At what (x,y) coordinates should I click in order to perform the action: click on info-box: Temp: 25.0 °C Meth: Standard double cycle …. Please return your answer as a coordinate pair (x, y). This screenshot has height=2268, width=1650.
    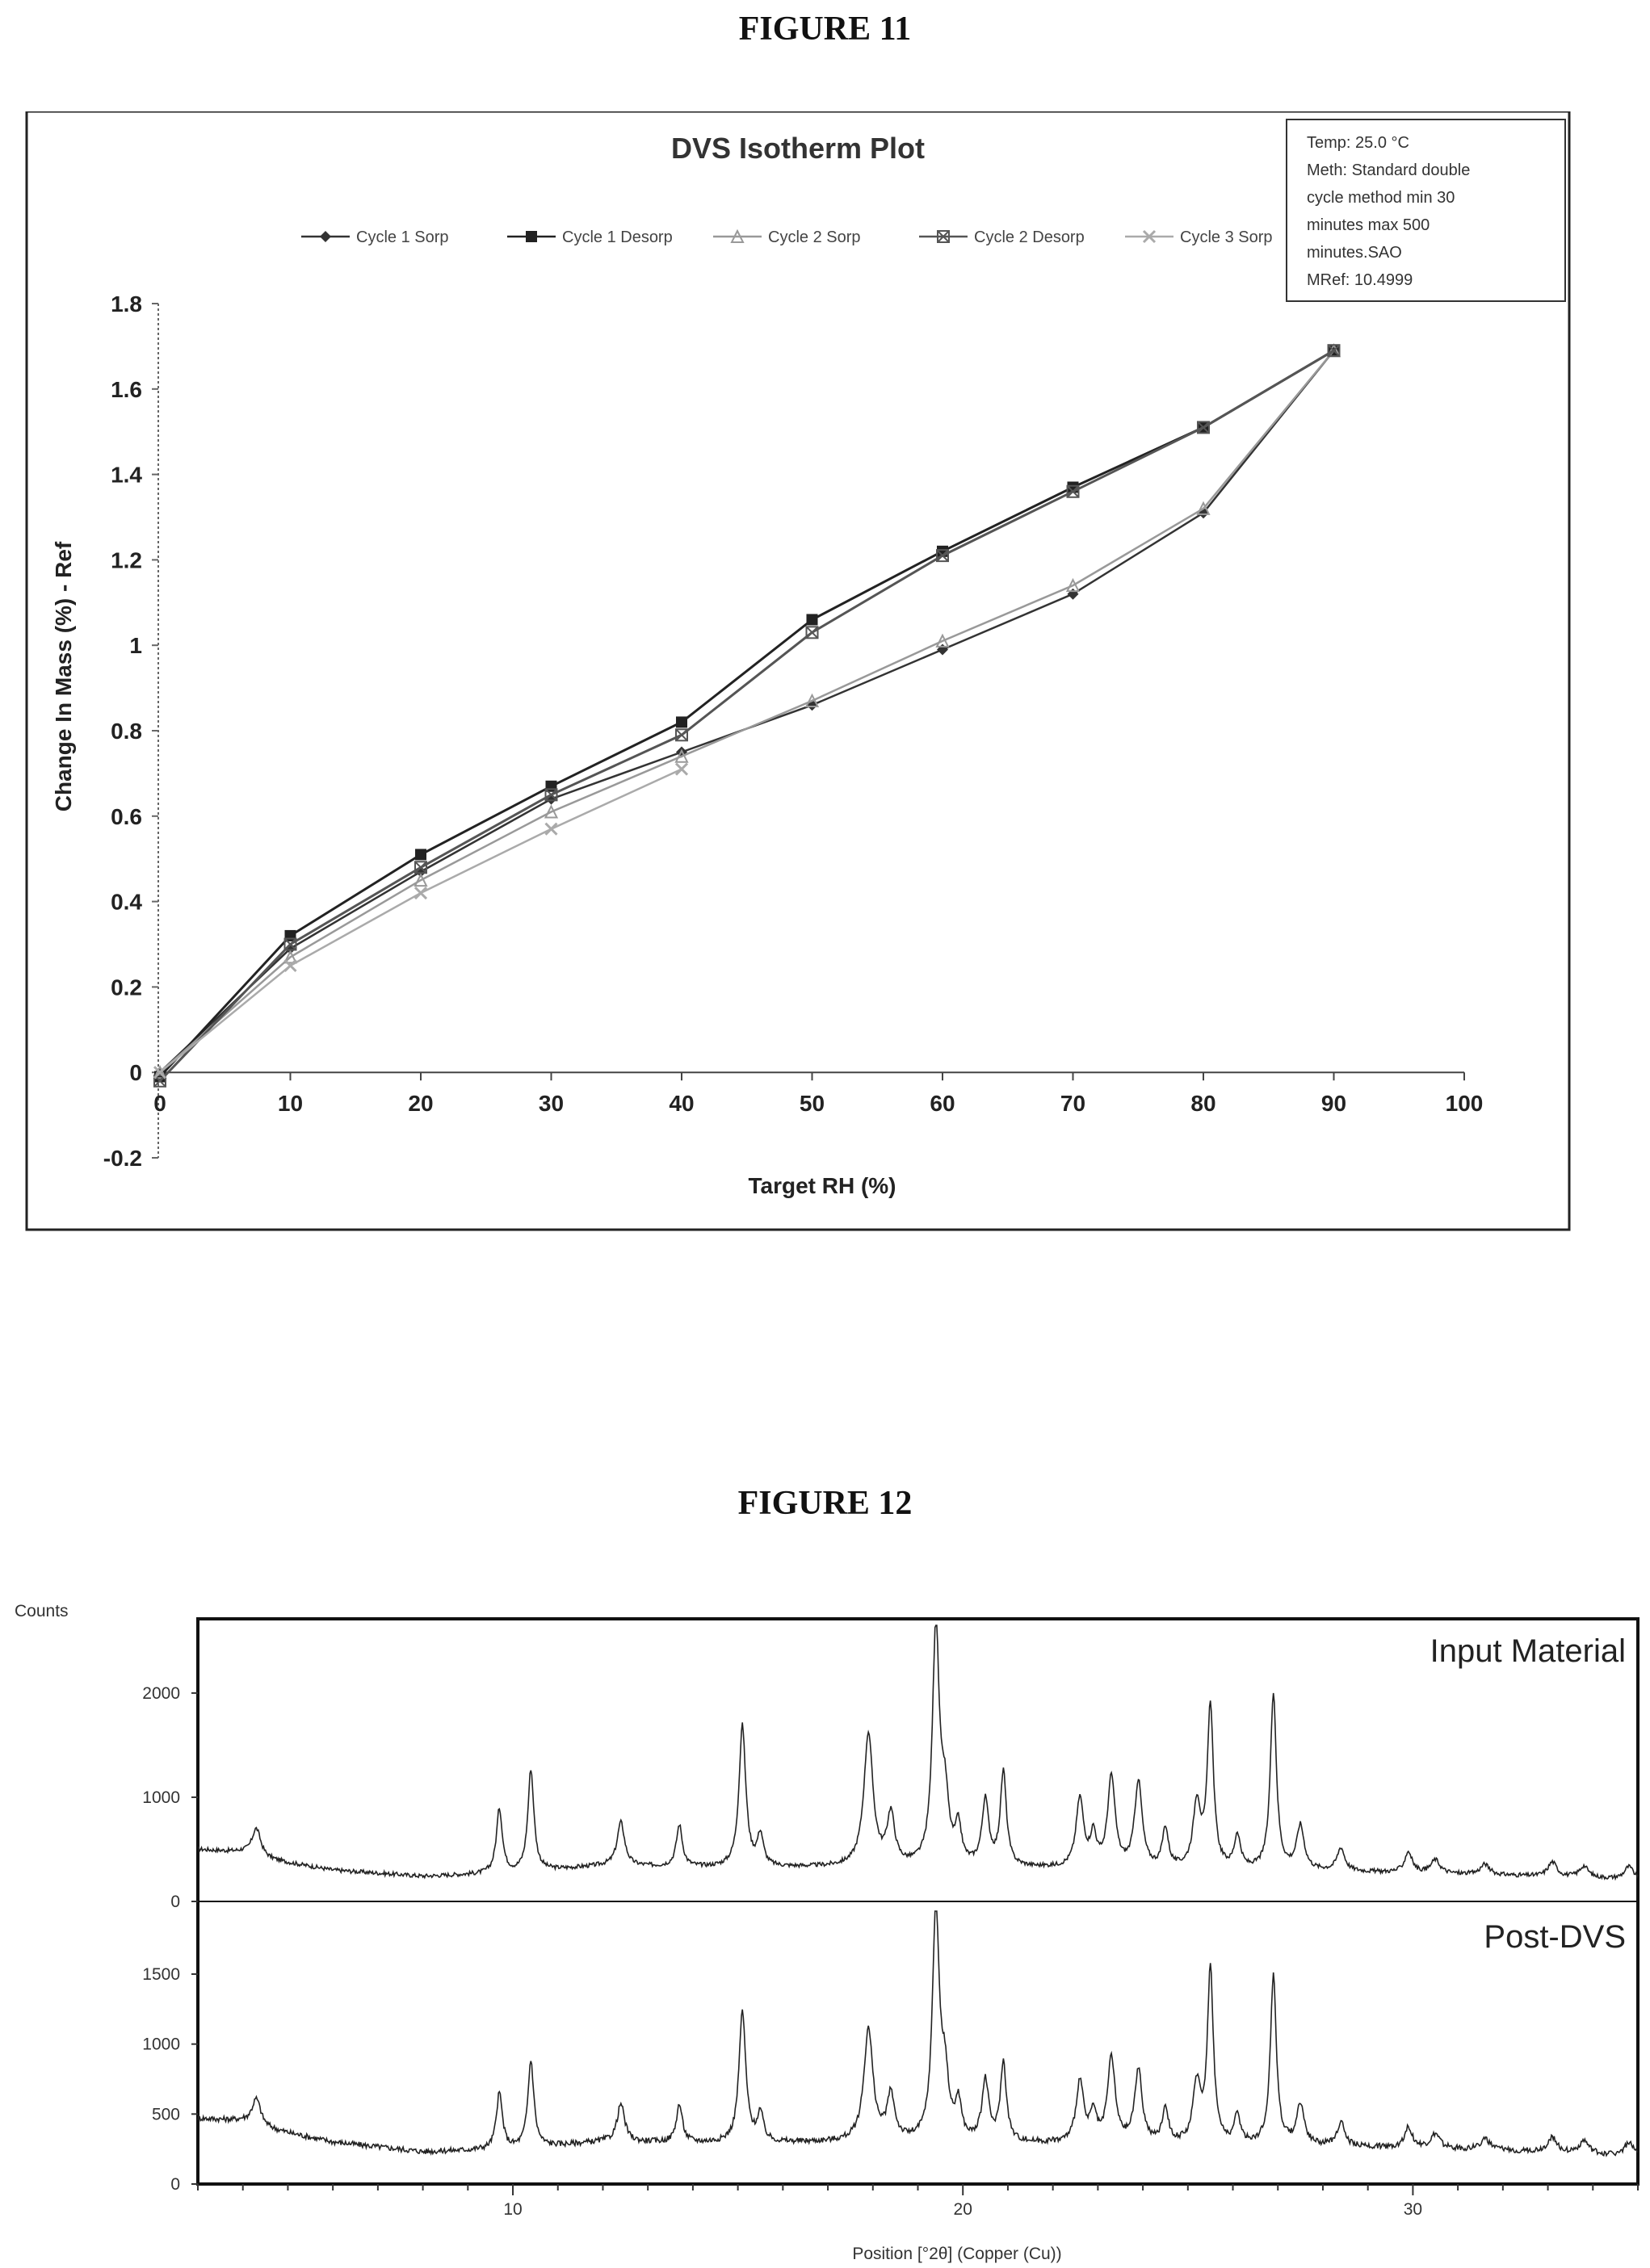
    Looking at the image, I should click on (1426, 210).